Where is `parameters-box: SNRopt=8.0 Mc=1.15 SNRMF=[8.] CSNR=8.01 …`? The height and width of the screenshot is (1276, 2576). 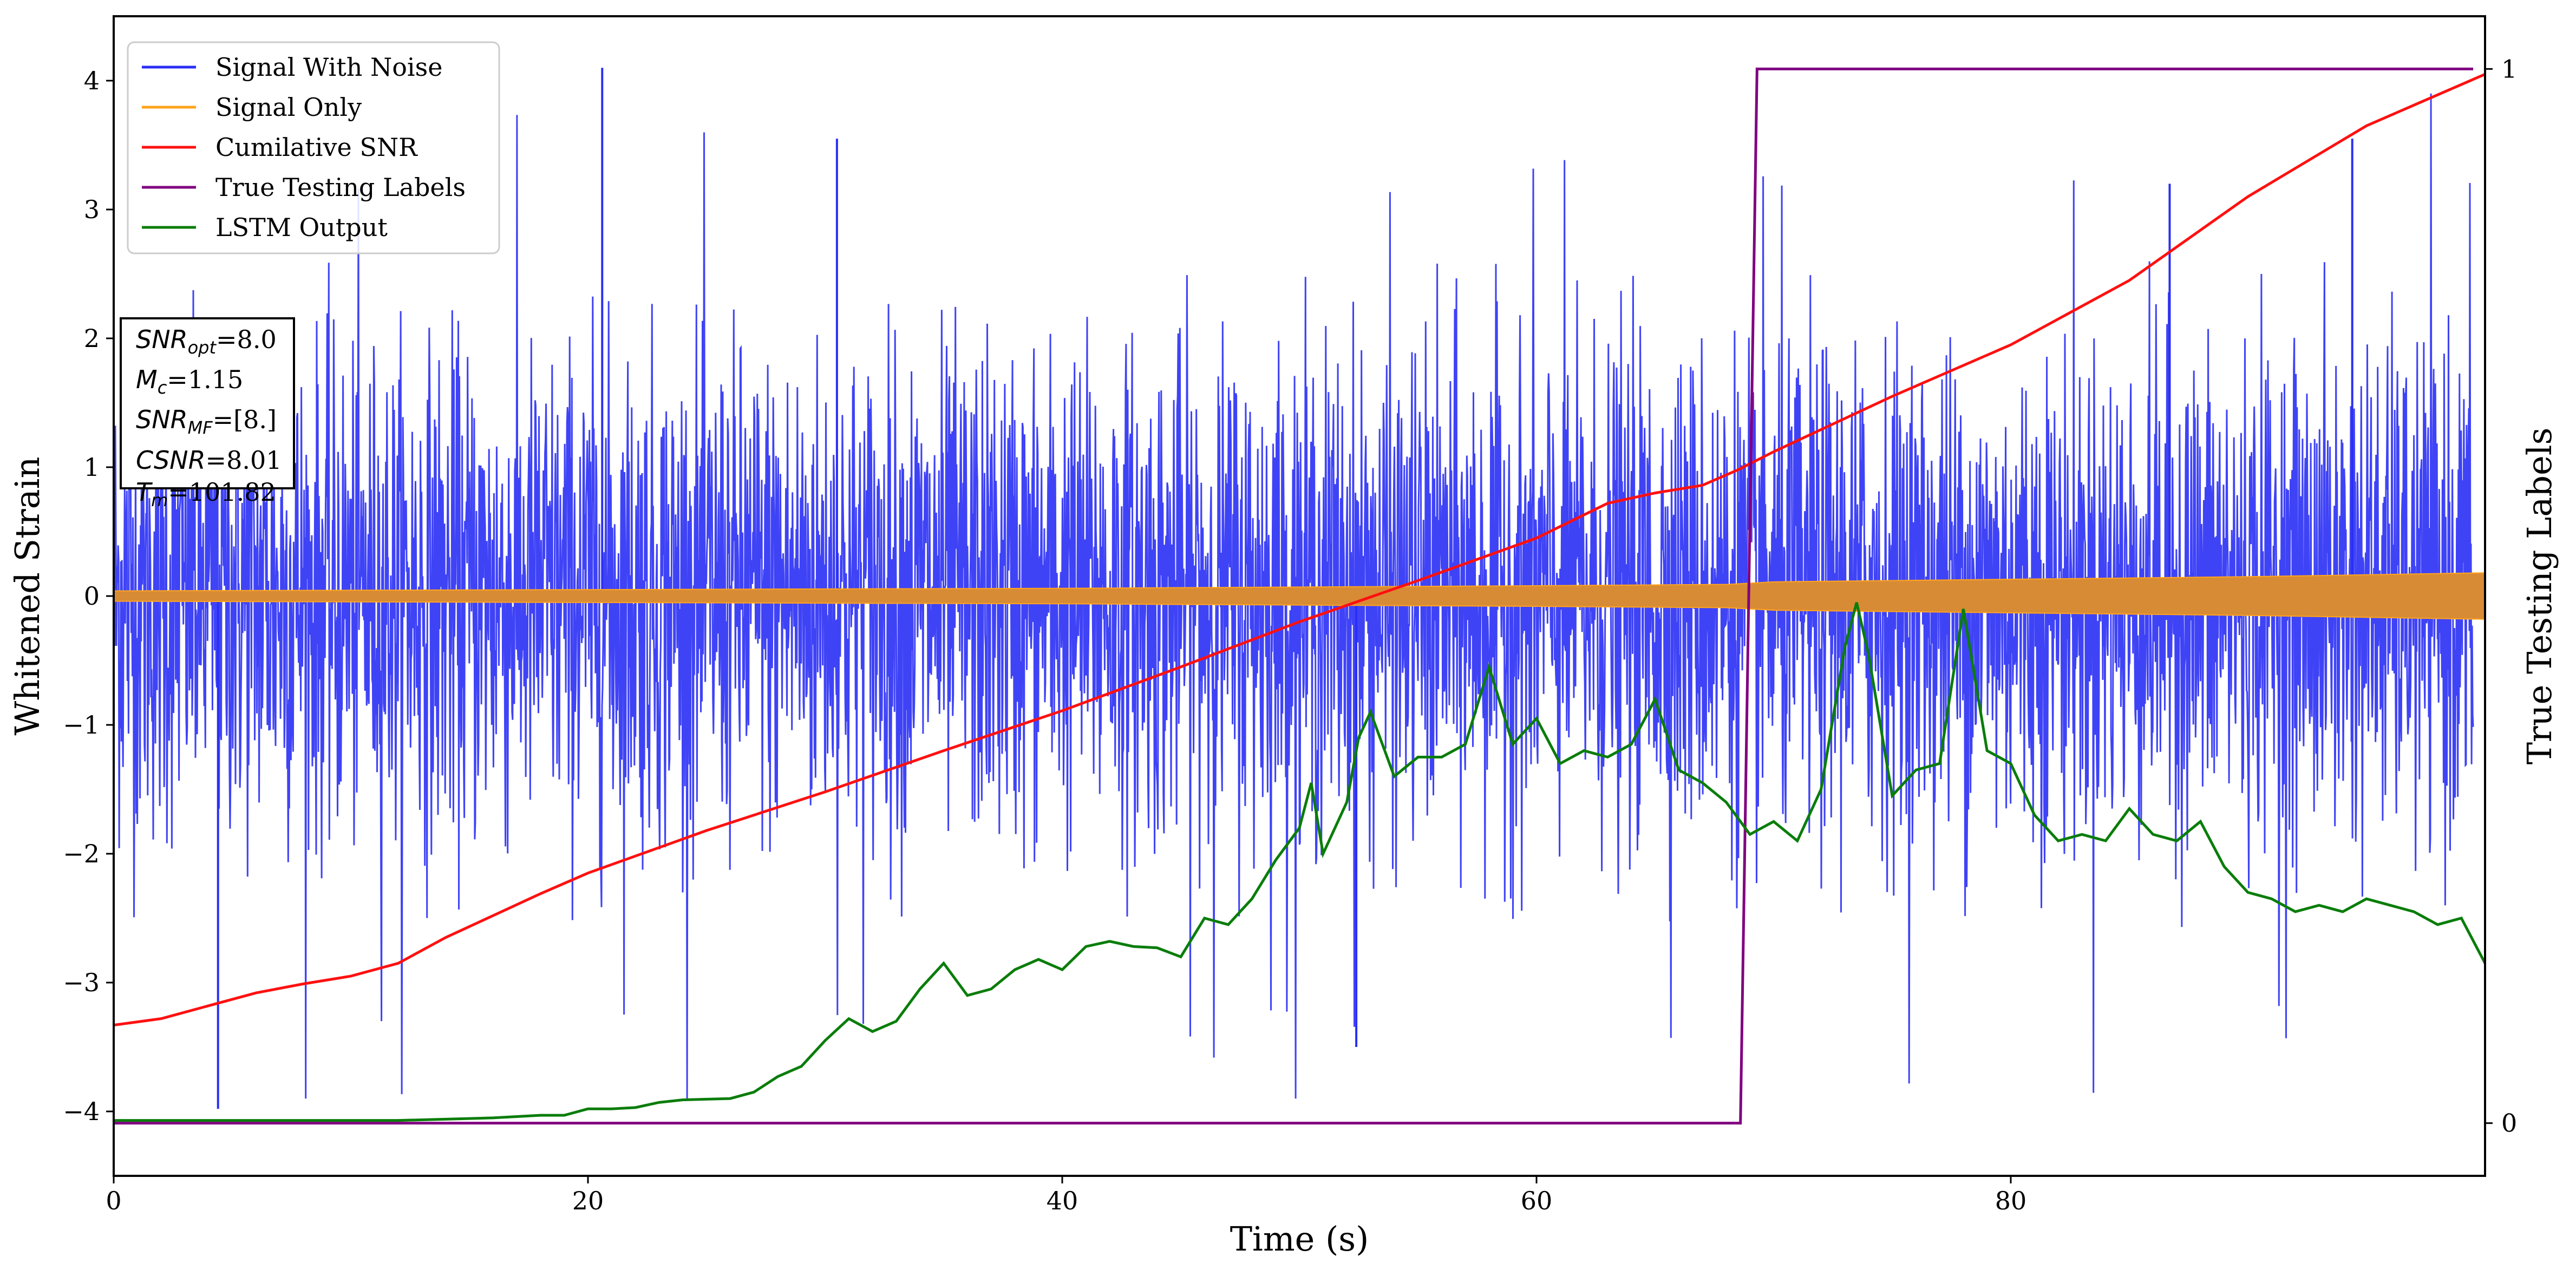 parameters-box: SNRopt=8.0 Mc=1.15 SNRMF=[8.] CSNR=8.01 … is located at coordinates (207, 414).